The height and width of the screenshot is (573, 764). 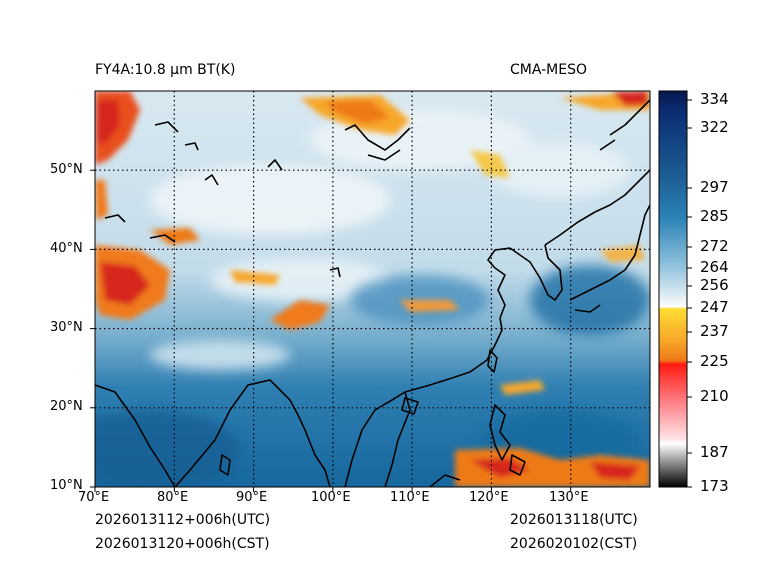 What do you see at coordinates (331, 497) in the screenshot?
I see `lon-tick-100: 100°E` at bounding box center [331, 497].